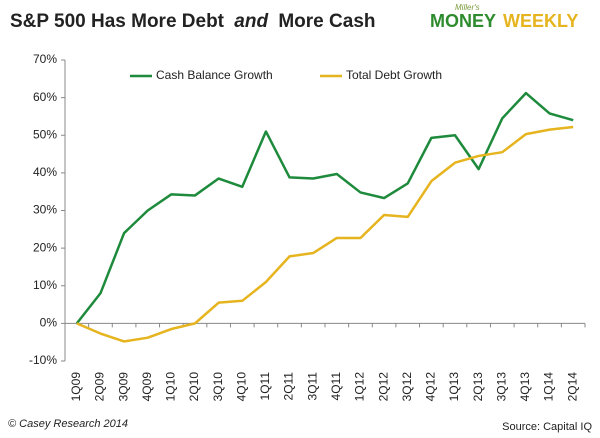 Image resolution: width=600 pixels, height=438 pixels. Describe the element at coordinates (525, 387) in the screenshot. I see `x-tick-label: 4Q13` at that location.